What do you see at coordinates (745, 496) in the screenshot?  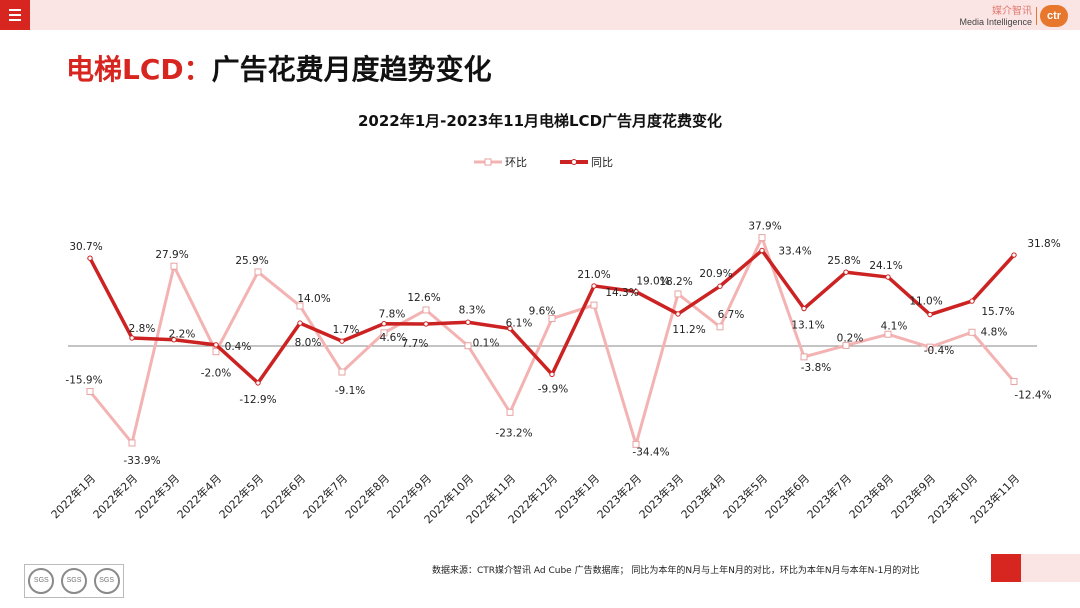 I see `x-tick-label: 2023年5月` at bounding box center [745, 496].